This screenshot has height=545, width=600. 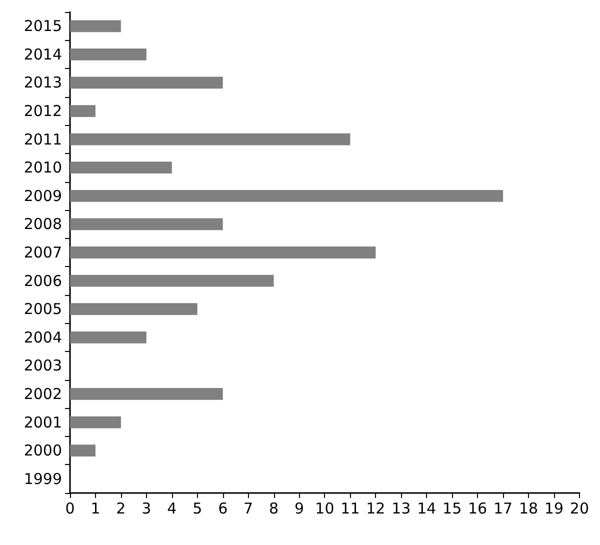 What do you see at coordinates (147, 509) in the screenshot?
I see `x-tick-label: 3` at bounding box center [147, 509].